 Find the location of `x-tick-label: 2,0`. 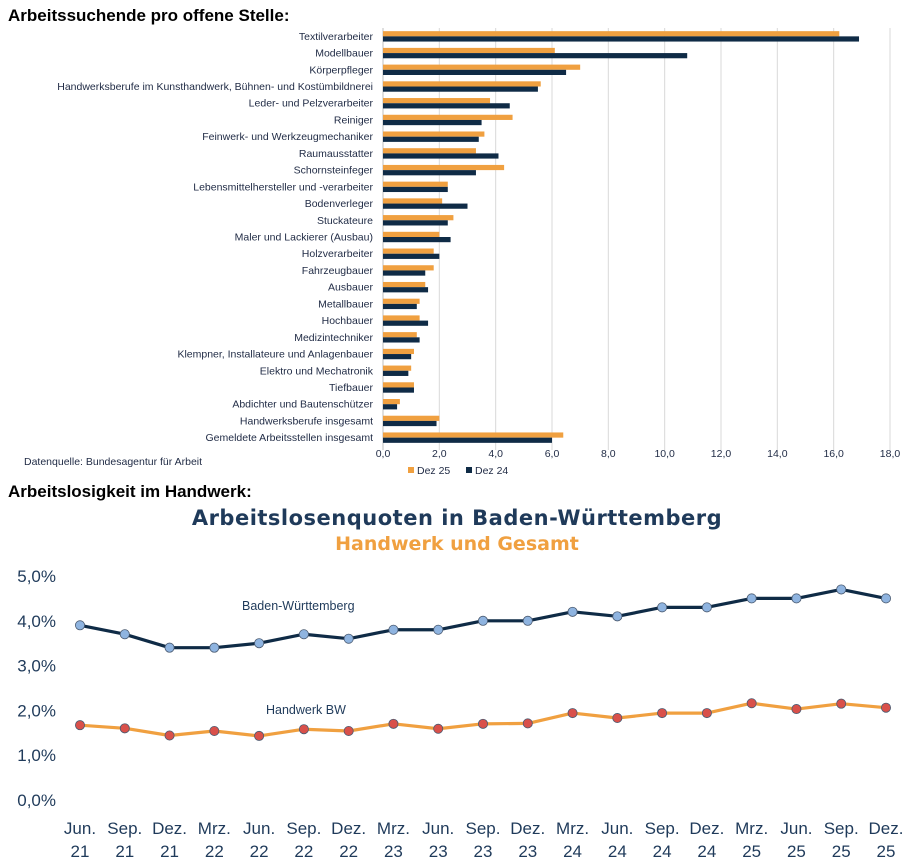

x-tick-label: 2,0 is located at coordinates (439, 454).